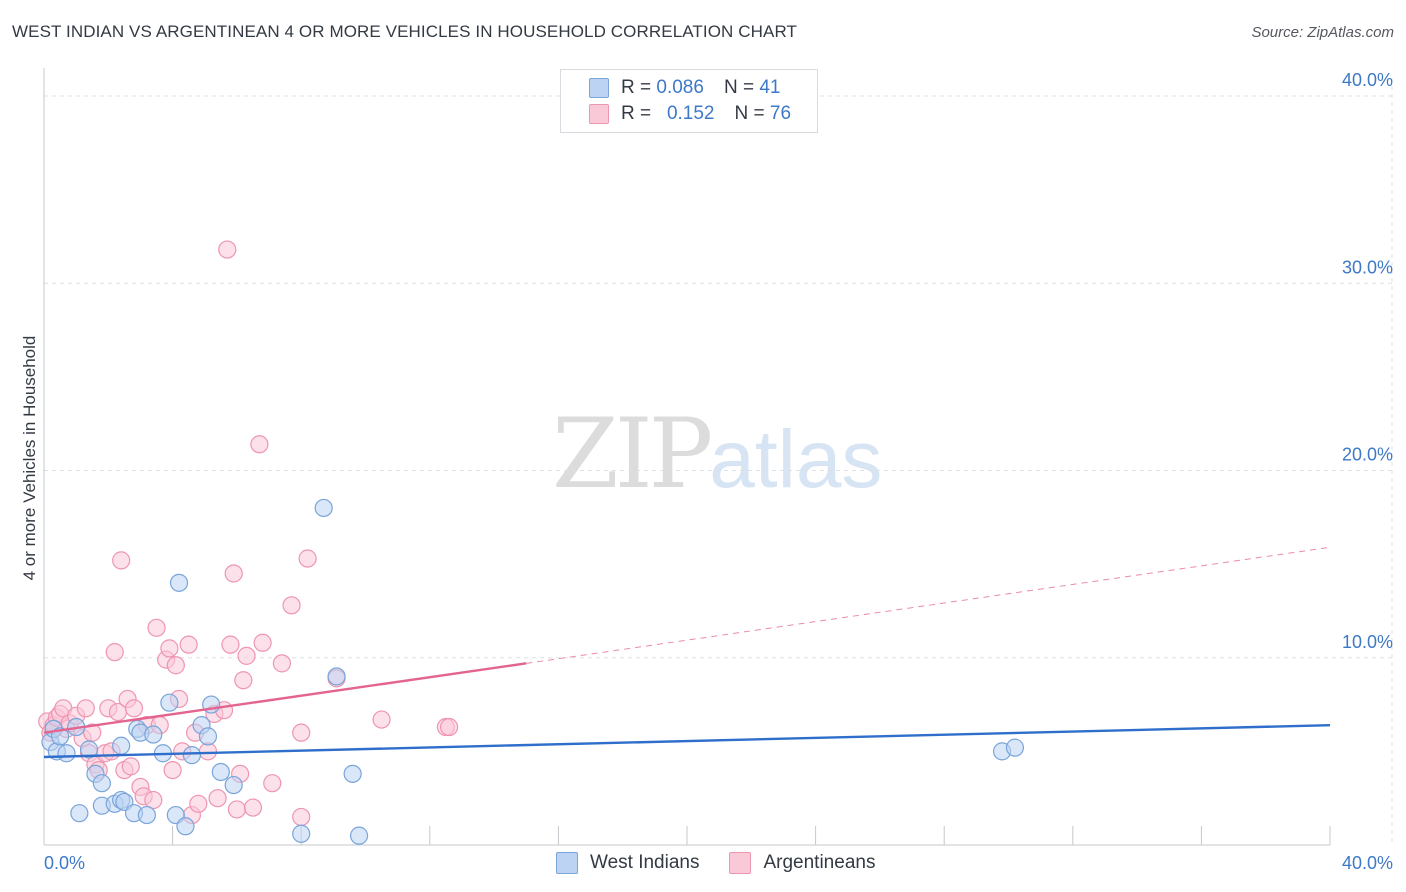 The width and height of the screenshot is (1406, 892). Describe the element at coordinates (632, 454) in the screenshot. I see `watermark-zip: ZIP` at that location.